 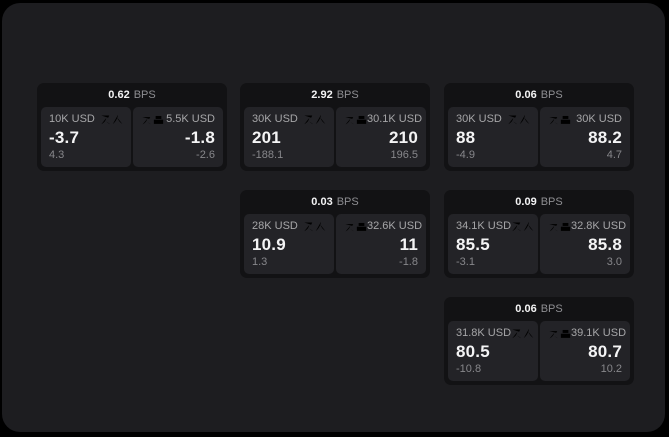 What do you see at coordinates (404, 155) in the screenshot?
I see `sell-delta: 196.5` at bounding box center [404, 155].